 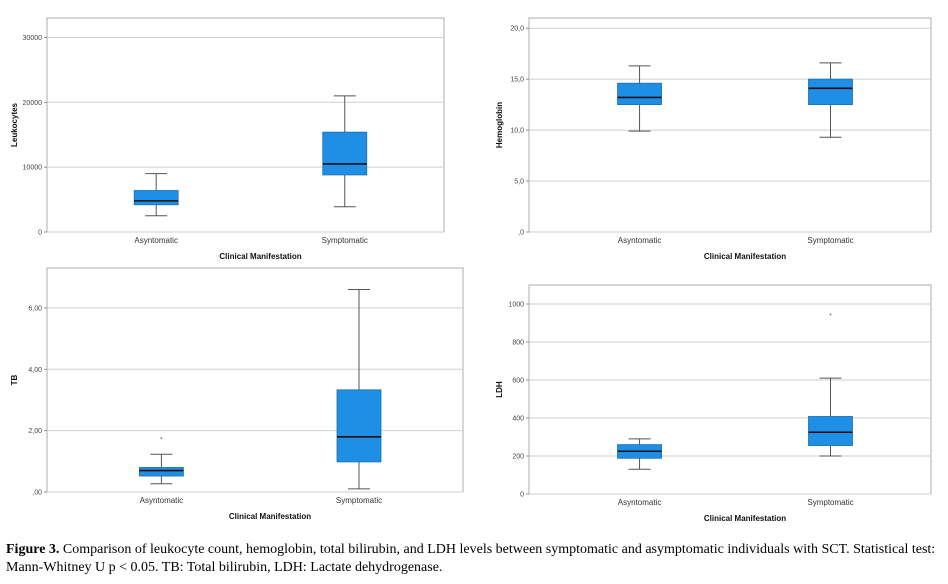 I want to click on y-axis-title: LDH, so click(x=499, y=389).